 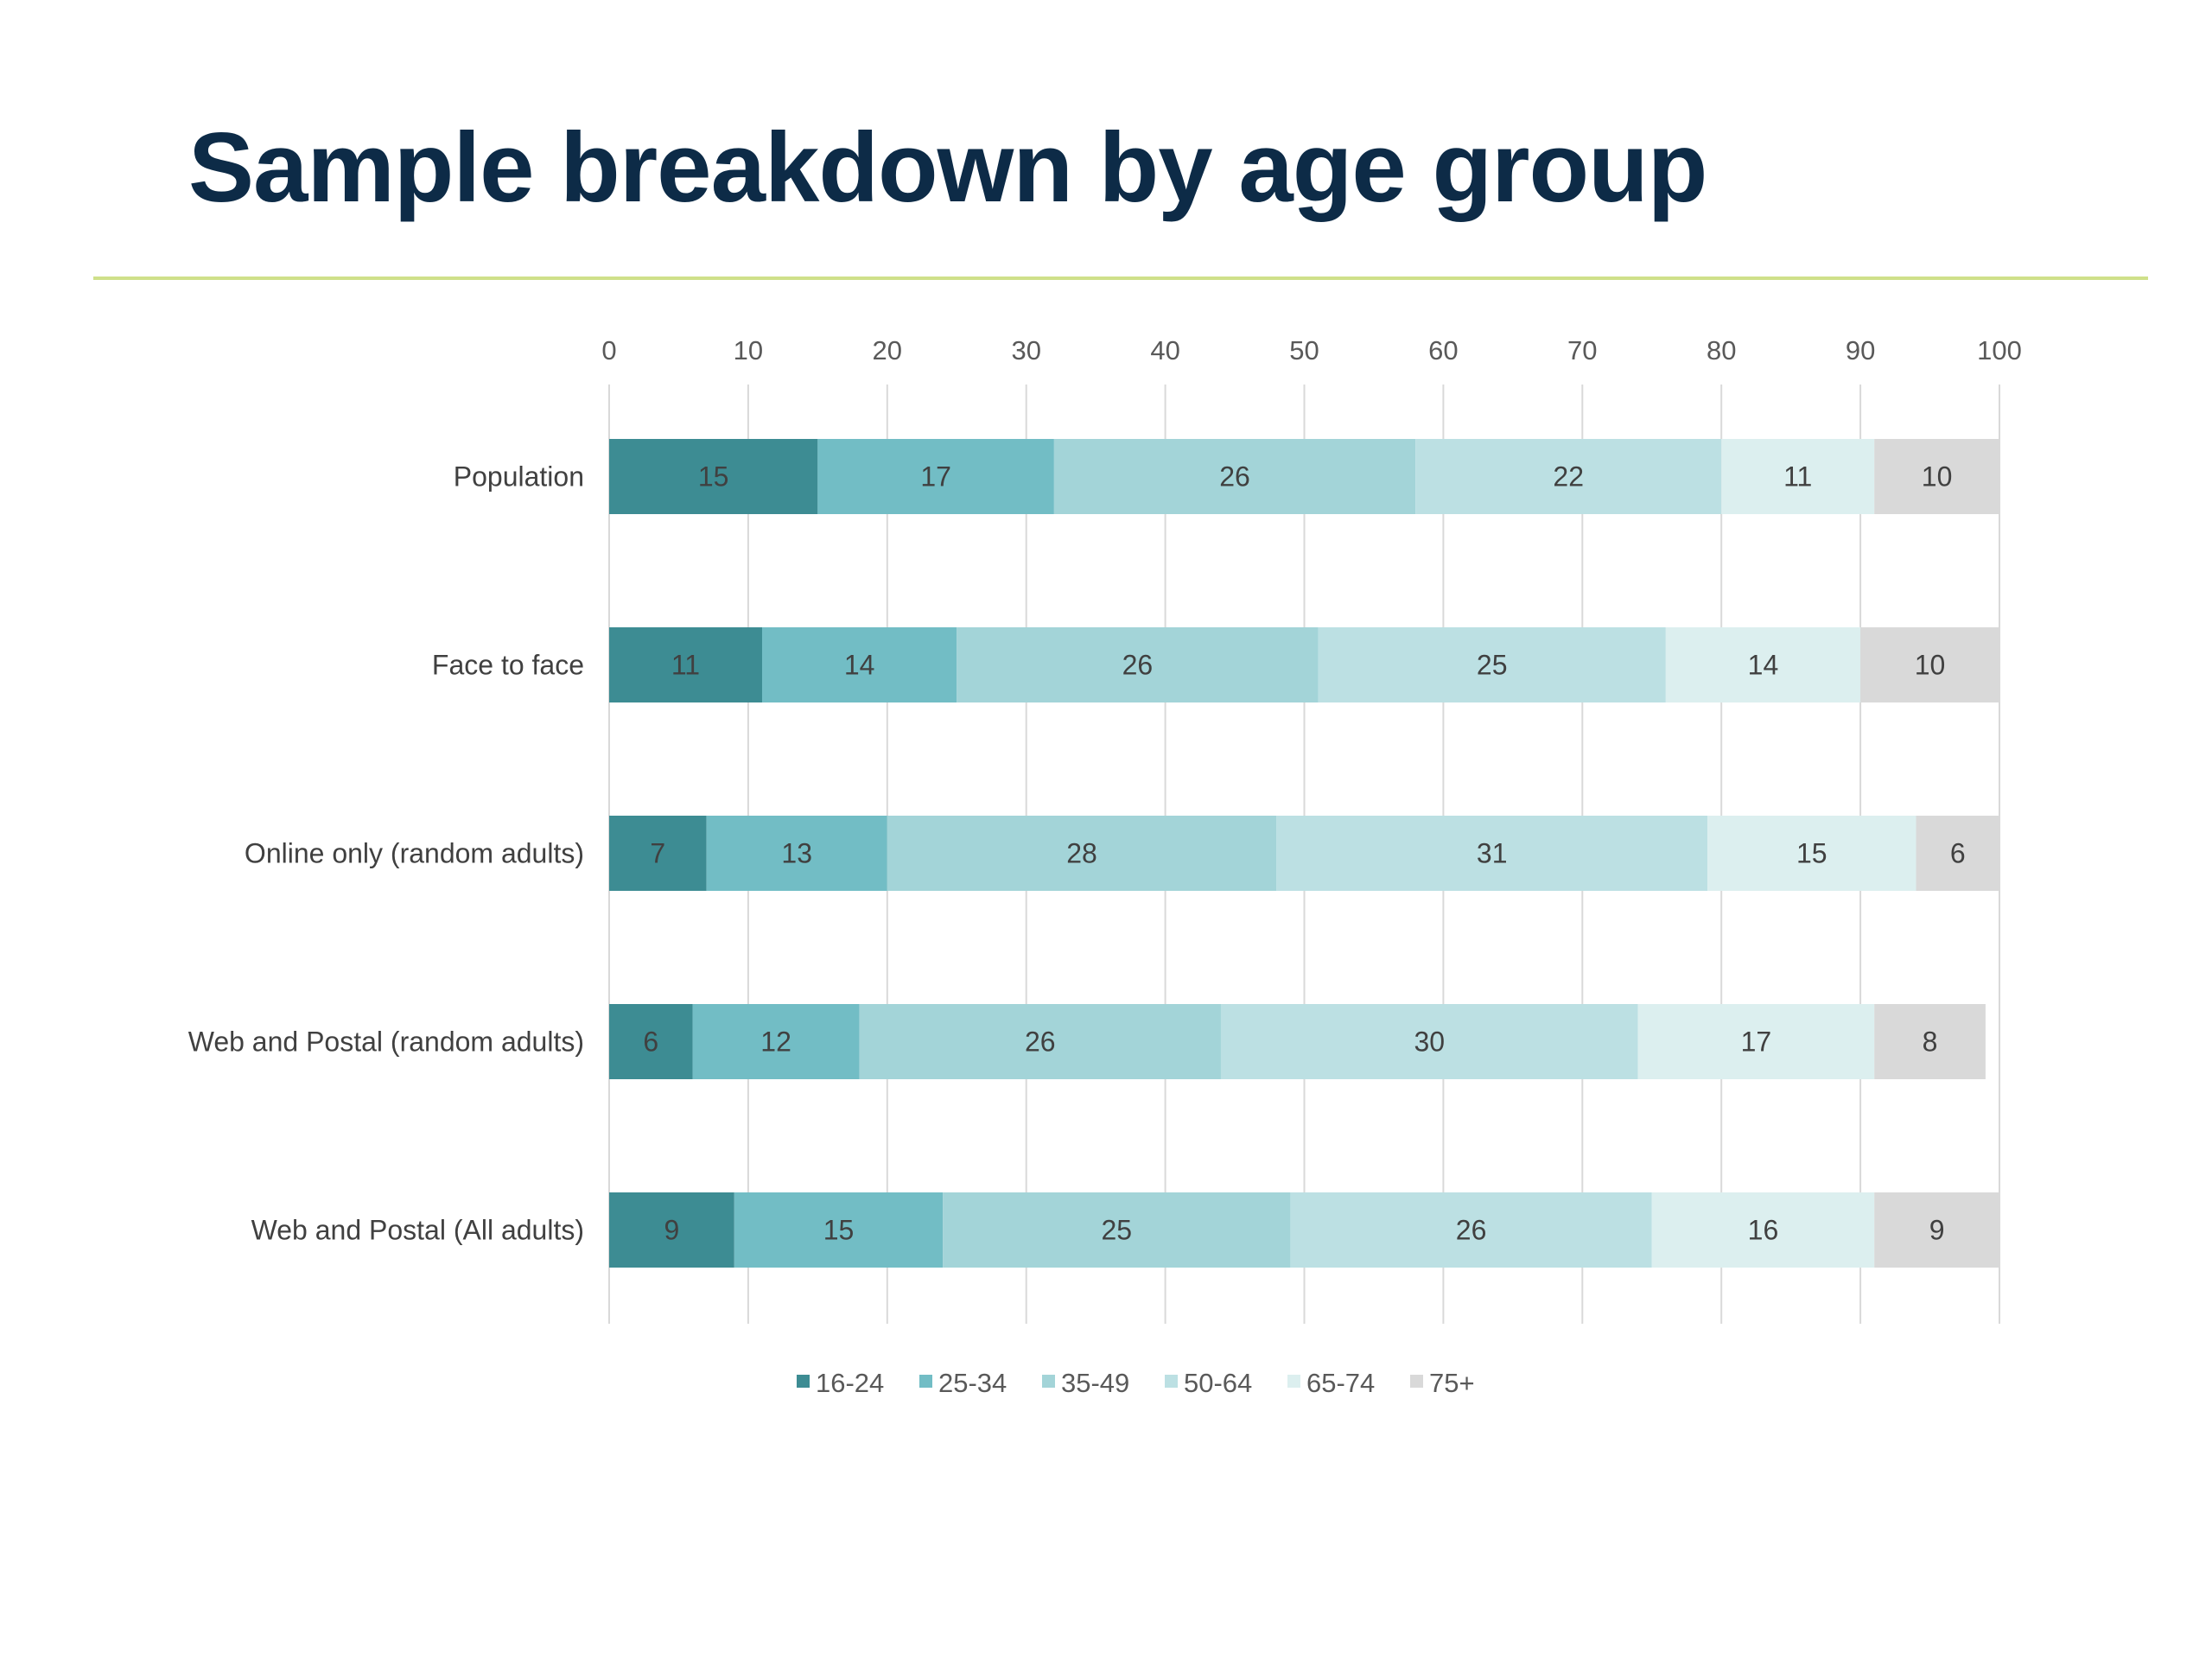 What do you see at coordinates (1340, 1383) in the screenshot?
I see `legend-label: 65-74` at bounding box center [1340, 1383].